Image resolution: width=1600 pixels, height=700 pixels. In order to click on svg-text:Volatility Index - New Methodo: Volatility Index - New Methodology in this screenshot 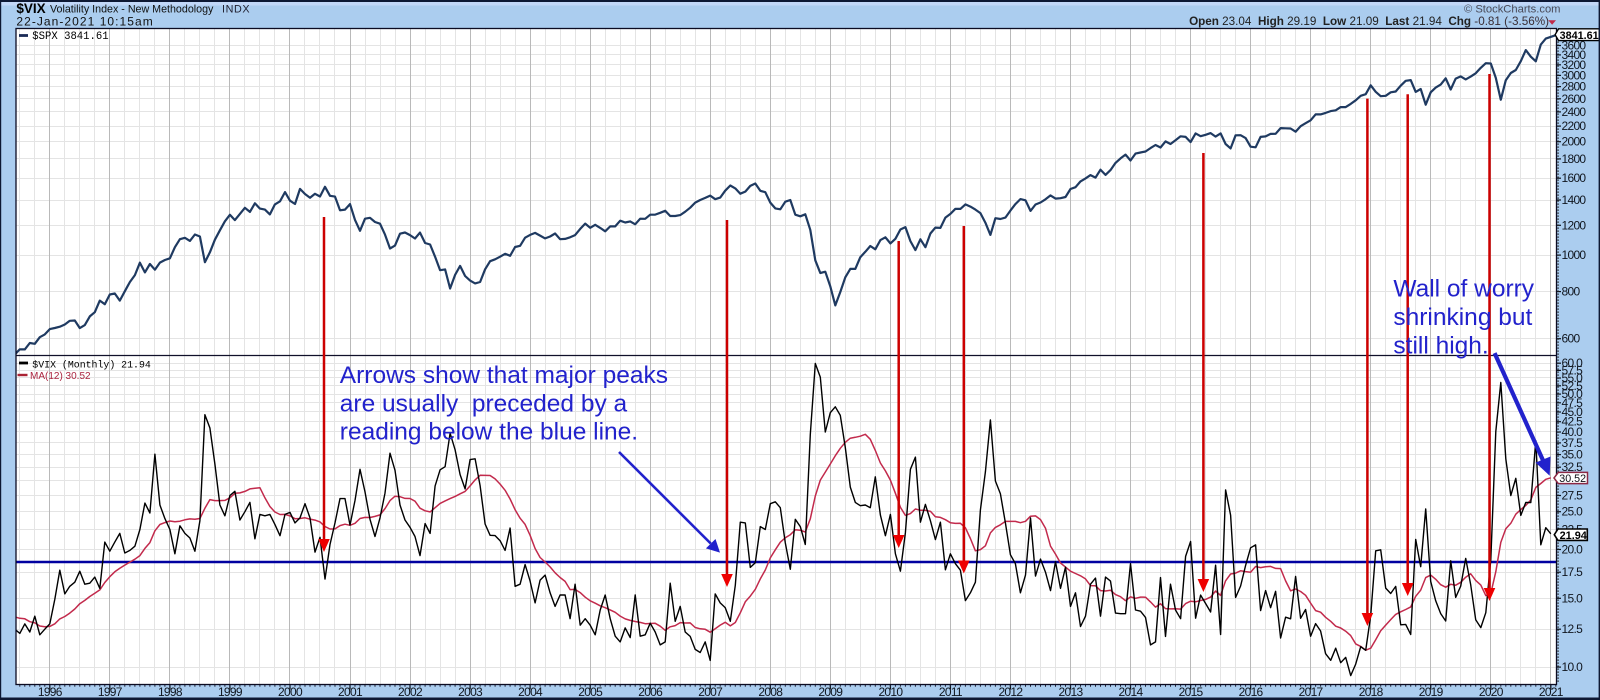, I will do `click(132, 10)`.